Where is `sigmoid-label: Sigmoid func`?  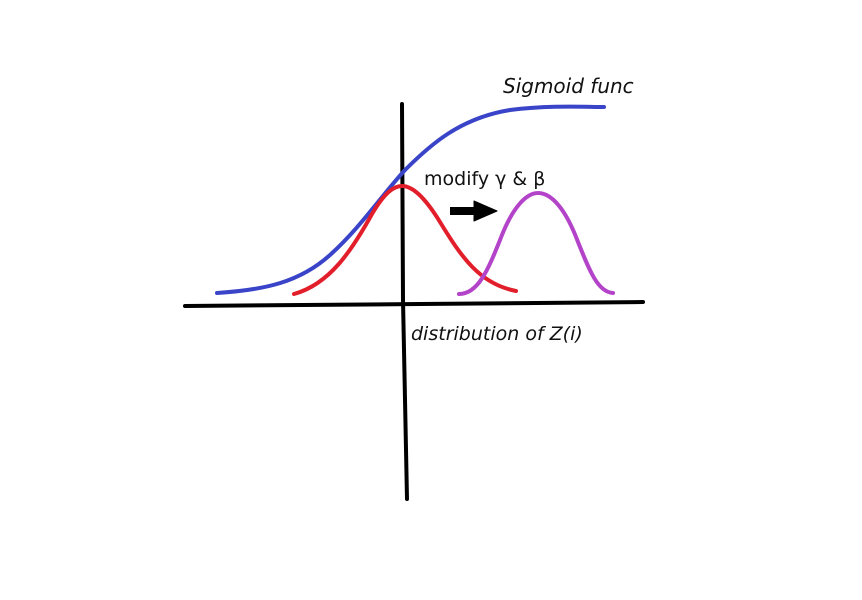 sigmoid-label: Sigmoid func is located at coordinates (568, 86).